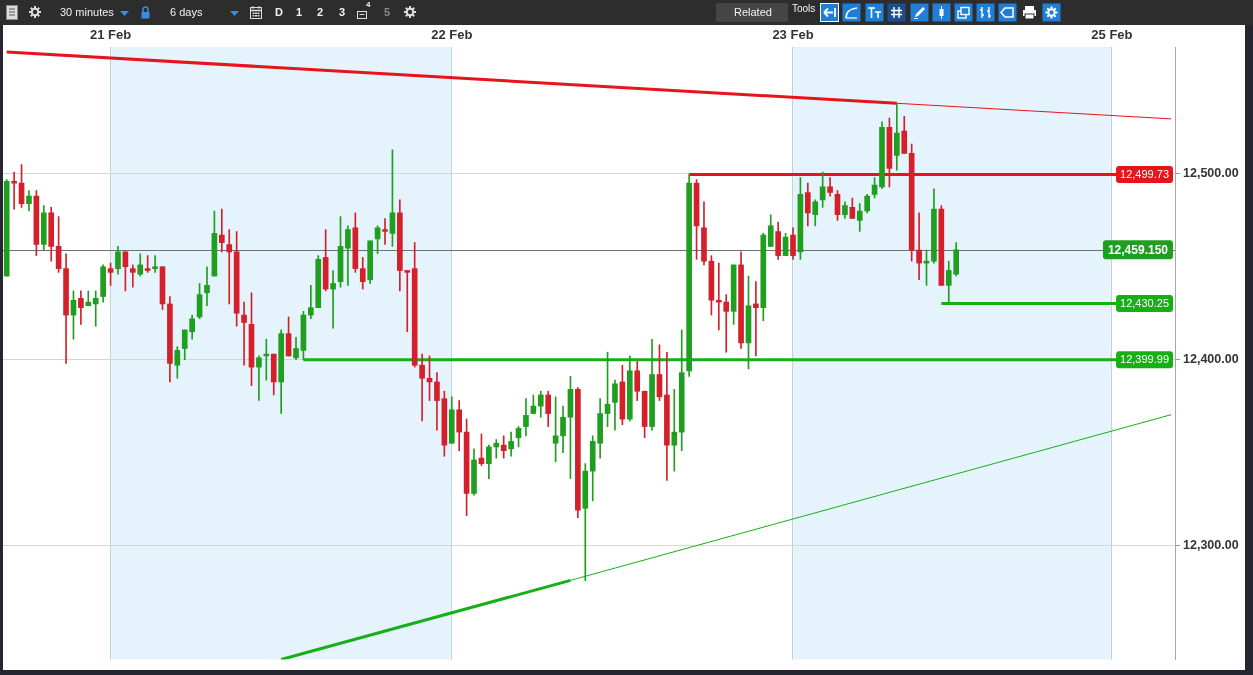  I want to click on x-tick-label: 23 Feb, so click(793, 34).